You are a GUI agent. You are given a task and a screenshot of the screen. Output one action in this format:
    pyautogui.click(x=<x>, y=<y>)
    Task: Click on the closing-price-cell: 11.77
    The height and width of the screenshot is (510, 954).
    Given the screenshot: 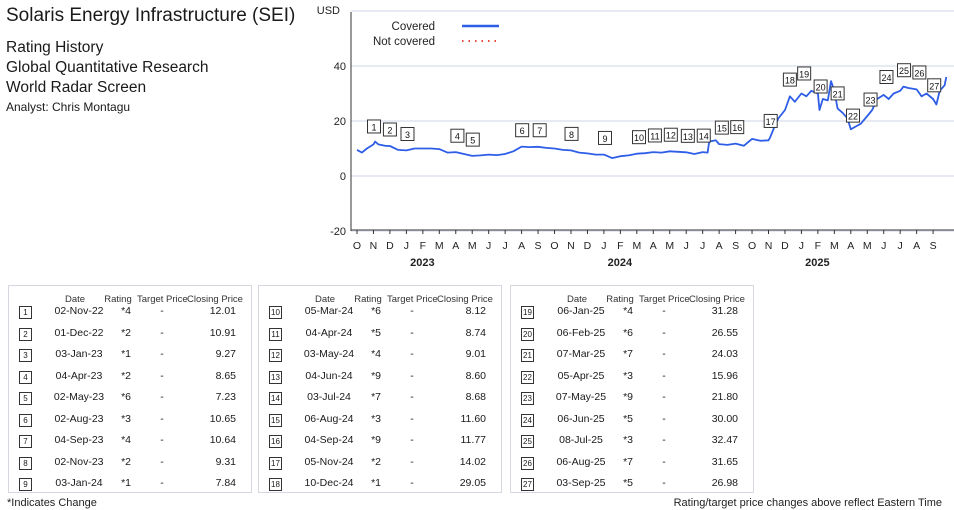 What is the action you would take?
    pyautogui.click(x=473, y=440)
    